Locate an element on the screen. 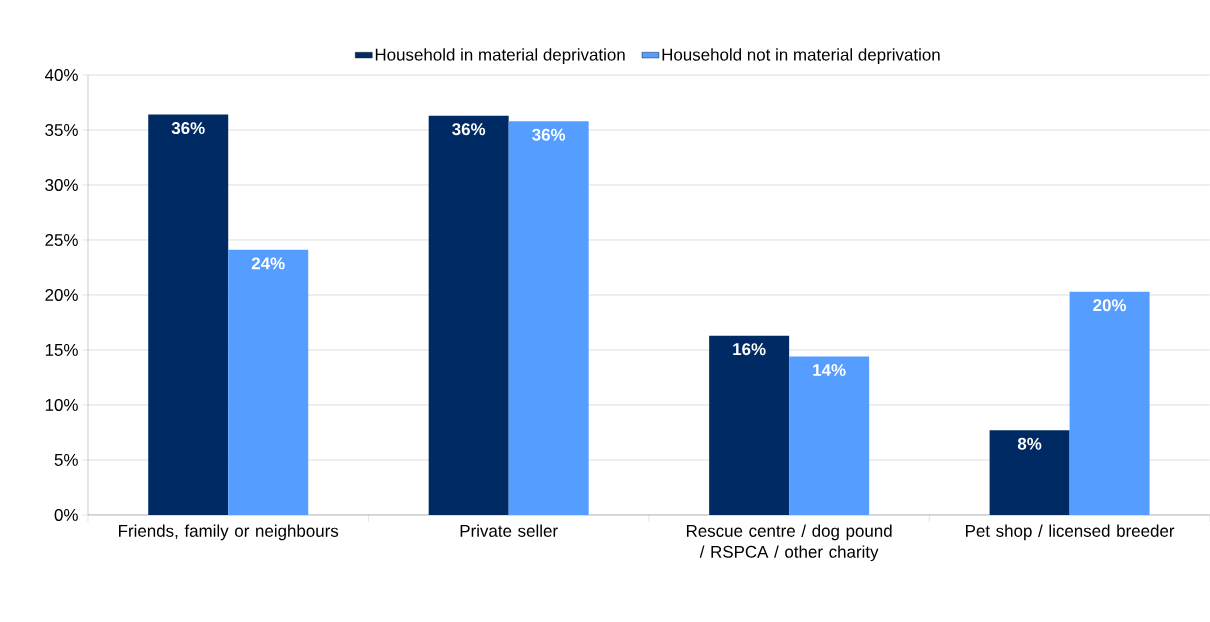 The image size is (1210, 622). y-tick-label: 5% is located at coordinates (66, 460).